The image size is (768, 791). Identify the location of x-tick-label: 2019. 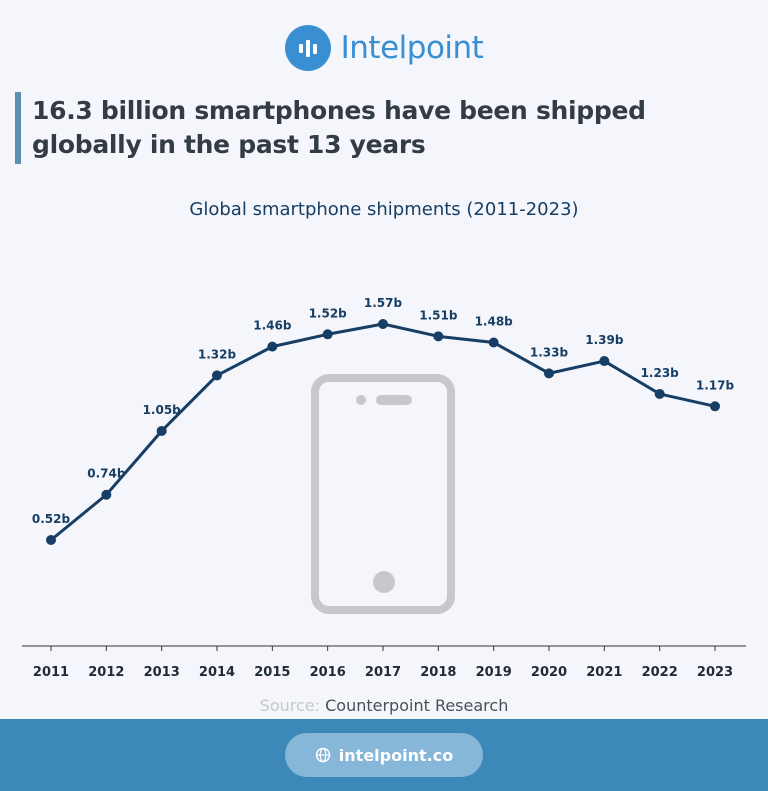
(494, 672).